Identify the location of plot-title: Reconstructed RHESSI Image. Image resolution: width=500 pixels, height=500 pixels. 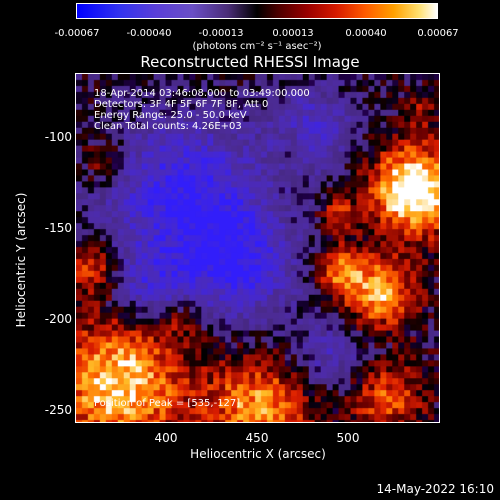
(250, 62).